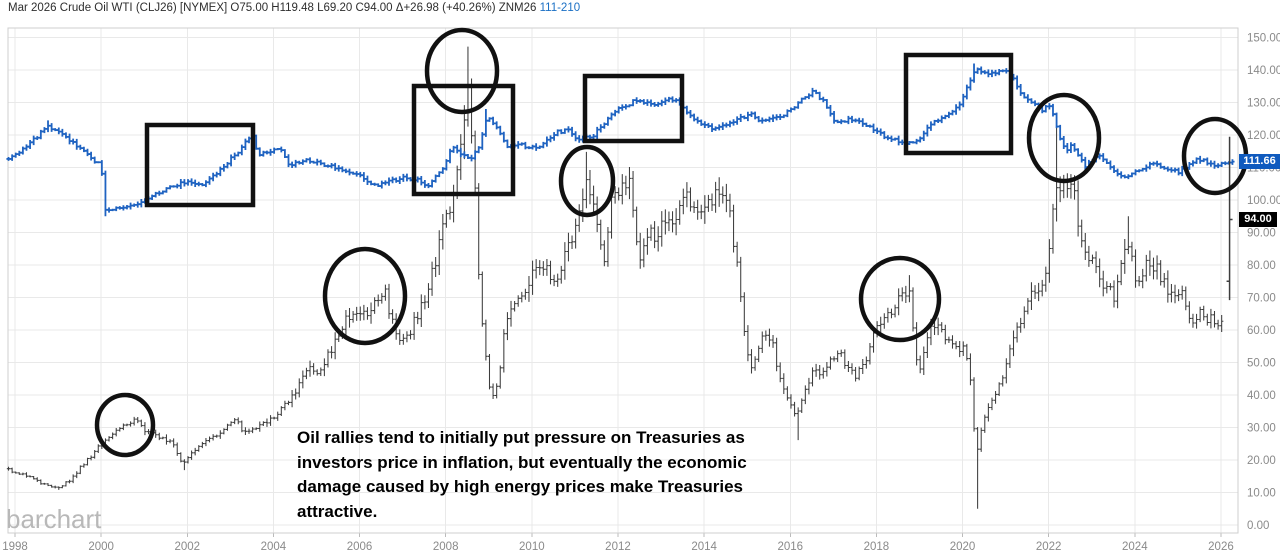 Image resolution: width=1280 pixels, height=557 pixels. I want to click on overlay-symbol-quote: 111-210, so click(560, 8).